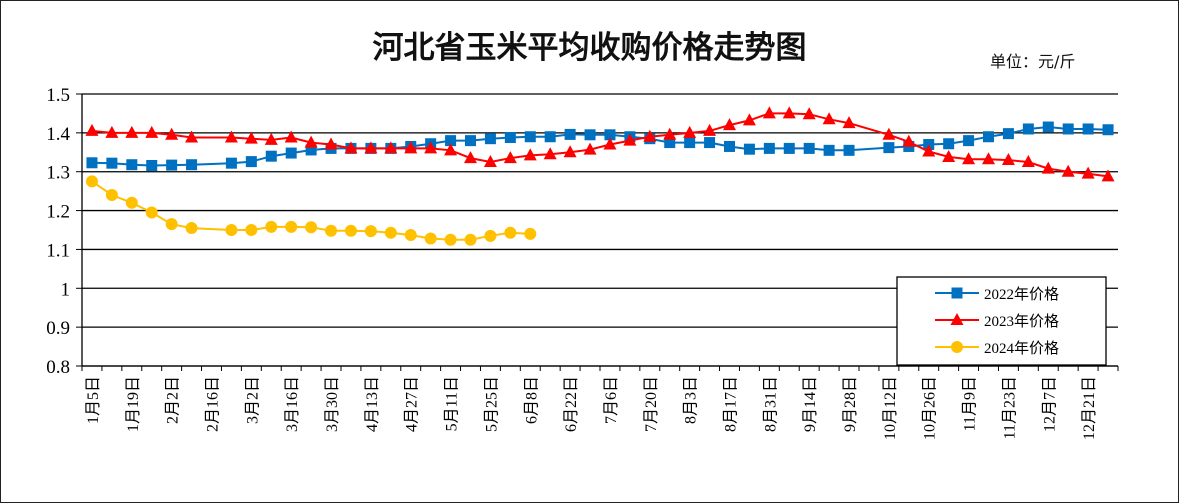 The width and height of the screenshot is (1179, 503). I want to click on x-tick-label: 11月23日, so click(1009, 407).